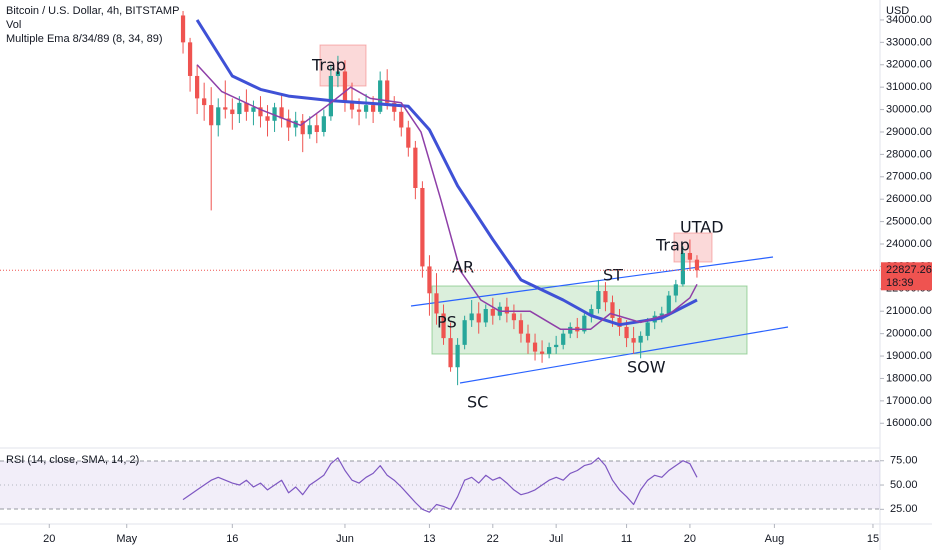 The width and height of the screenshot is (932, 550). I want to click on y-tick-label: 34000.00, so click(909, 20).